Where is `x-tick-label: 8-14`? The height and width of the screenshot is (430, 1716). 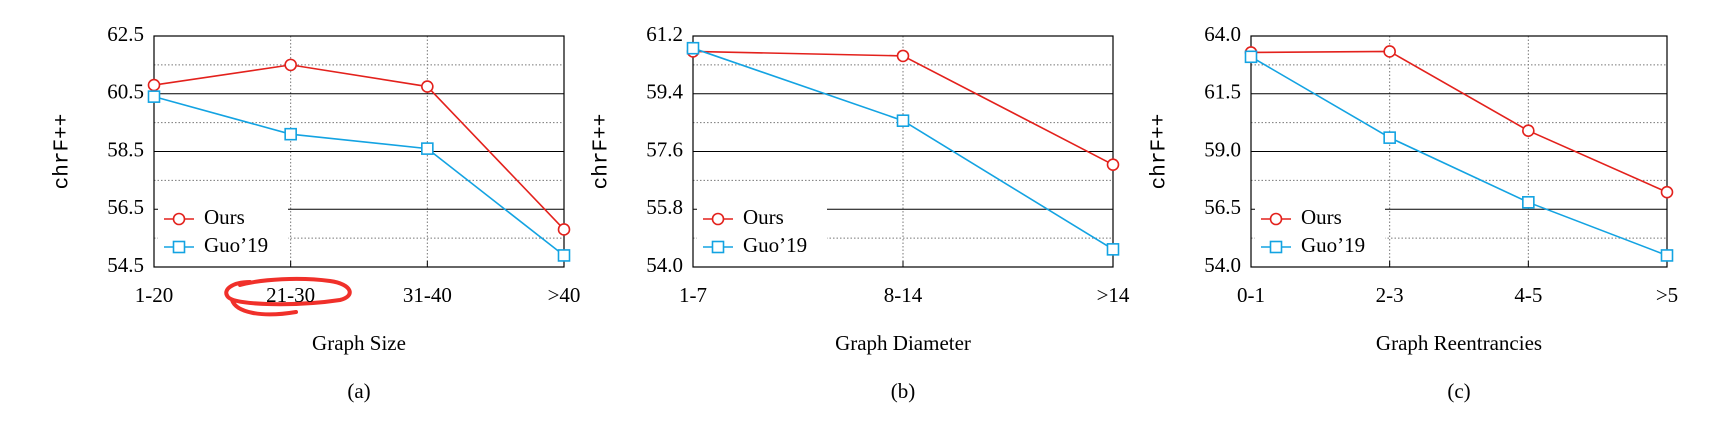 x-tick-label: 8-14 is located at coordinates (903, 295).